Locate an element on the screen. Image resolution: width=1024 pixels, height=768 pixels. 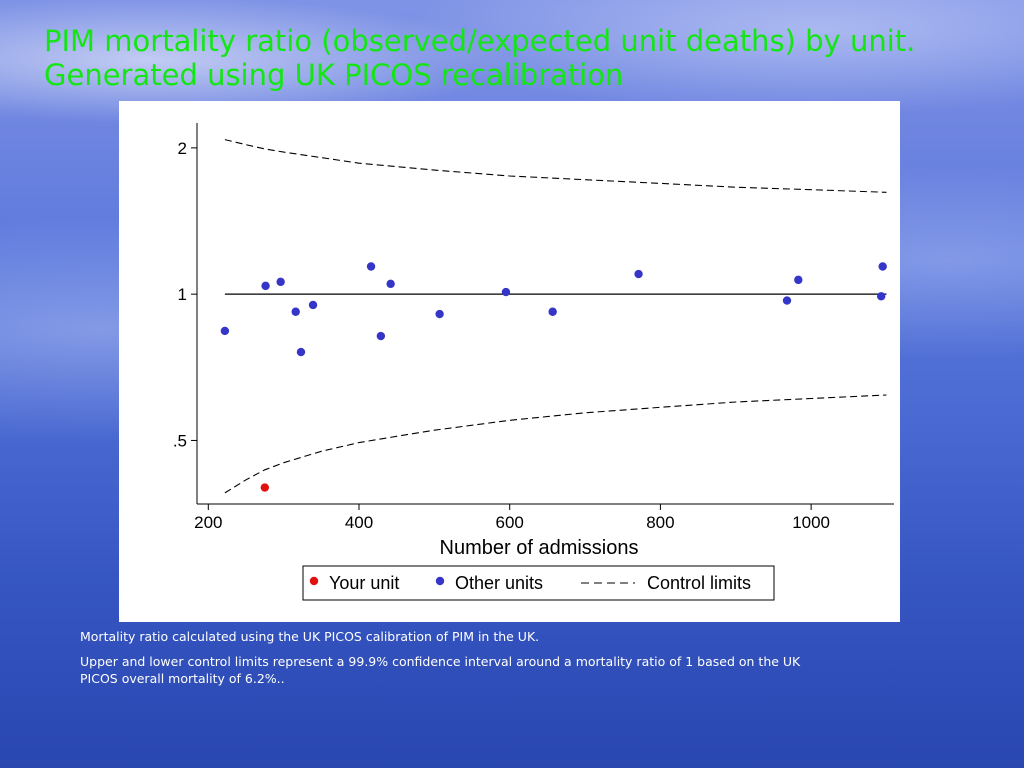
y-tick-label: 1 is located at coordinates (182, 294).